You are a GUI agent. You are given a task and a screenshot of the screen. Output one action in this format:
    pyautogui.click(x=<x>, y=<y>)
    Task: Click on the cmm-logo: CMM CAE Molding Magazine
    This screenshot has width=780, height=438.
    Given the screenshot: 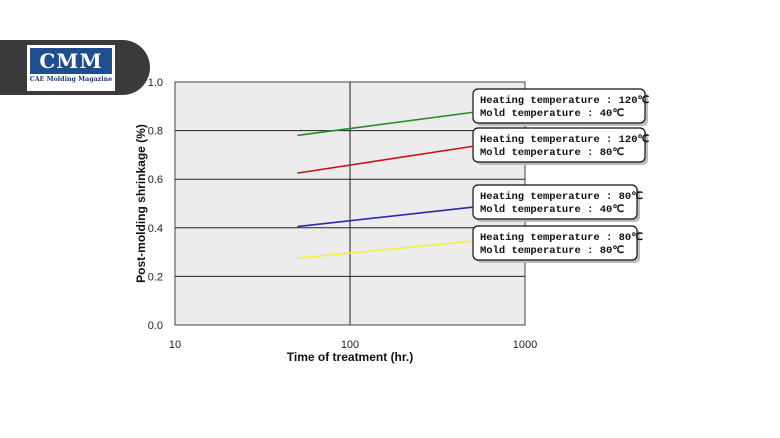 What is the action you would take?
    pyautogui.click(x=75, y=67)
    